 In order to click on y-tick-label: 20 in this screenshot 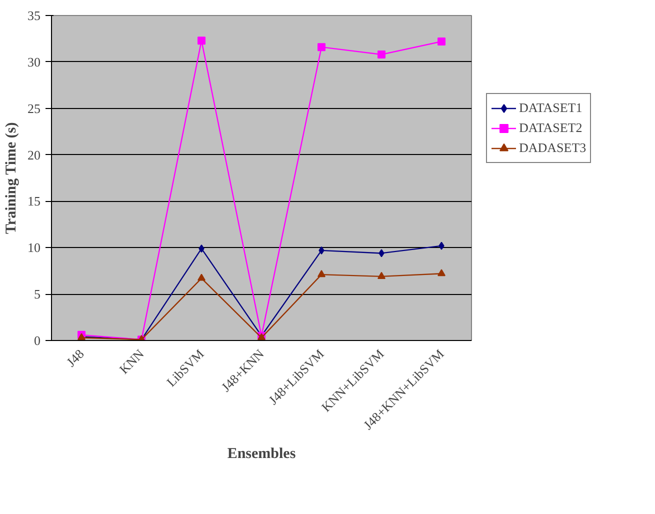, I will do `click(34, 154)`.